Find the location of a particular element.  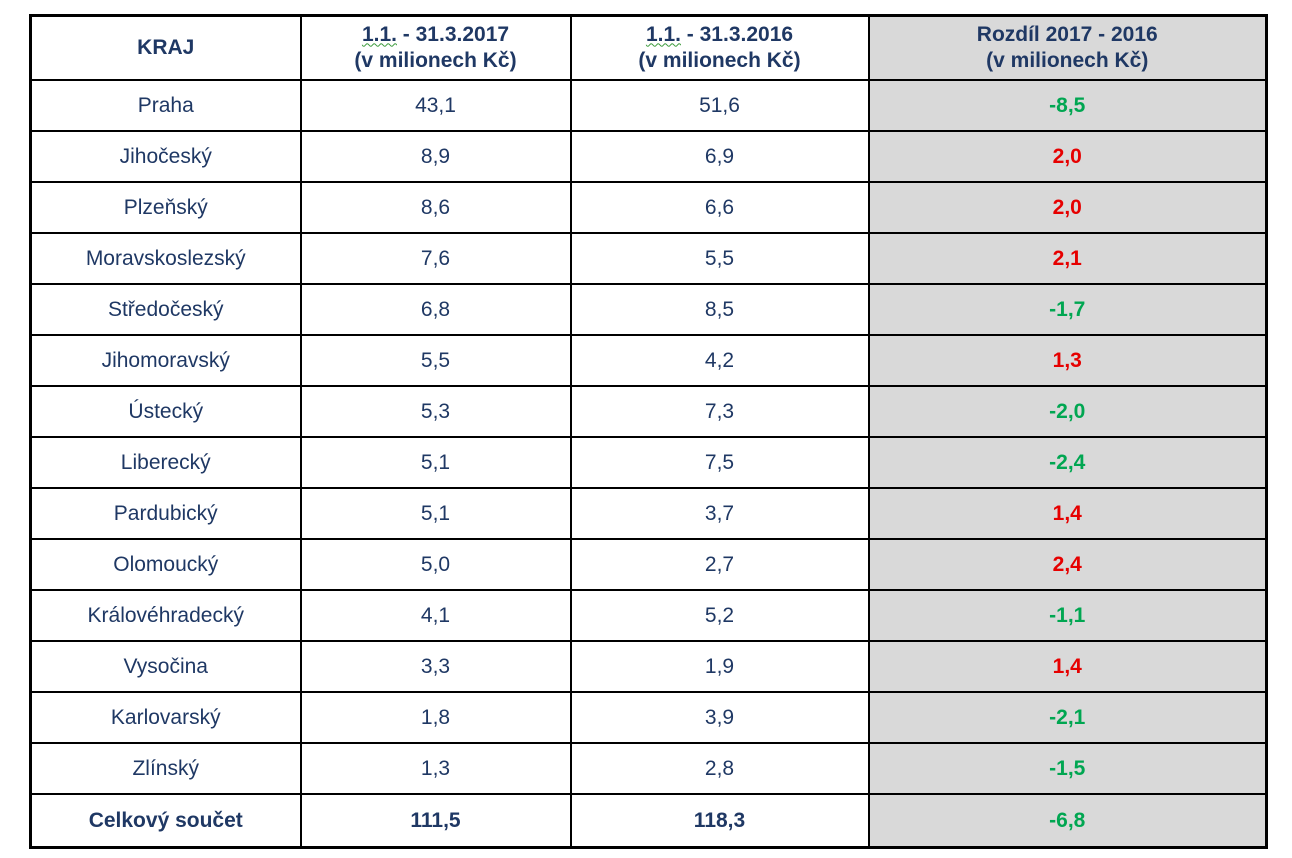

table-row: Moravskoslezský 7,6 5,5 2,1 is located at coordinates (648, 258).